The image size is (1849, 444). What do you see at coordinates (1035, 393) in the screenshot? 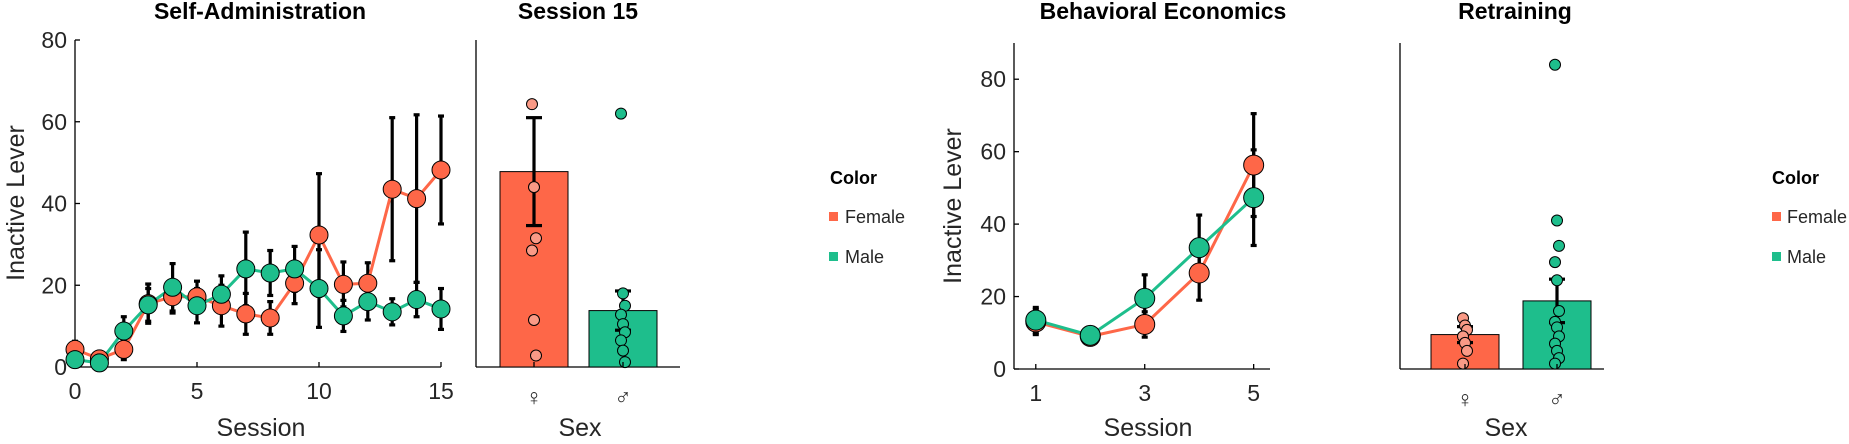
I see `x-tick-label: 1` at bounding box center [1035, 393].